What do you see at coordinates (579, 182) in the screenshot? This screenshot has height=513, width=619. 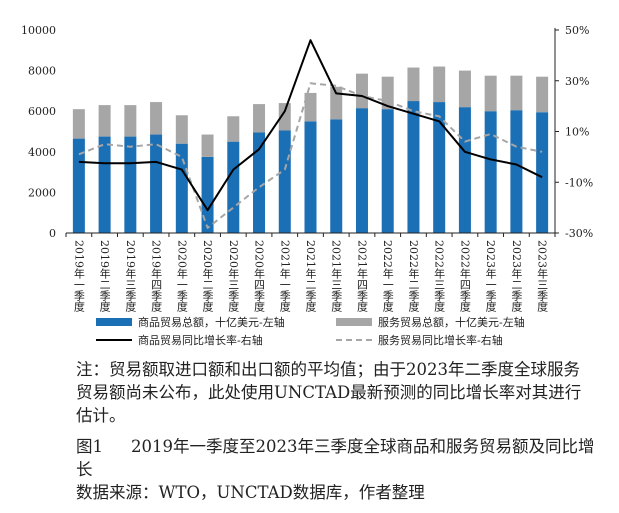 I see `y-right-tick-label: -10%` at bounding box center [579, 182].